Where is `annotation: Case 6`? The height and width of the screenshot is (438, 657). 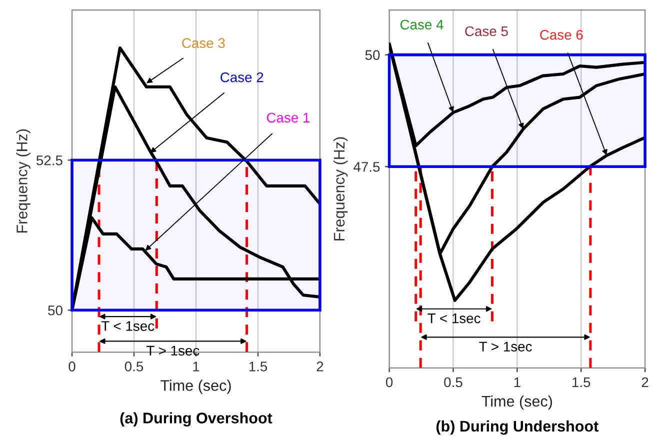 annotation: Case 6 is located at coordinates (561, 35).